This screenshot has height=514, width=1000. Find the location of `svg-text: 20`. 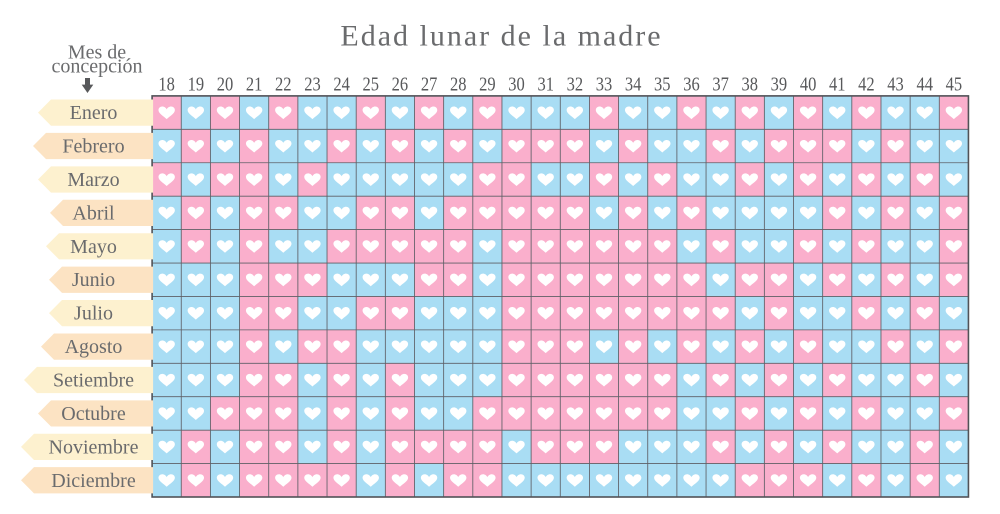

svg-text: 20 is located at coordinates (225, 85).